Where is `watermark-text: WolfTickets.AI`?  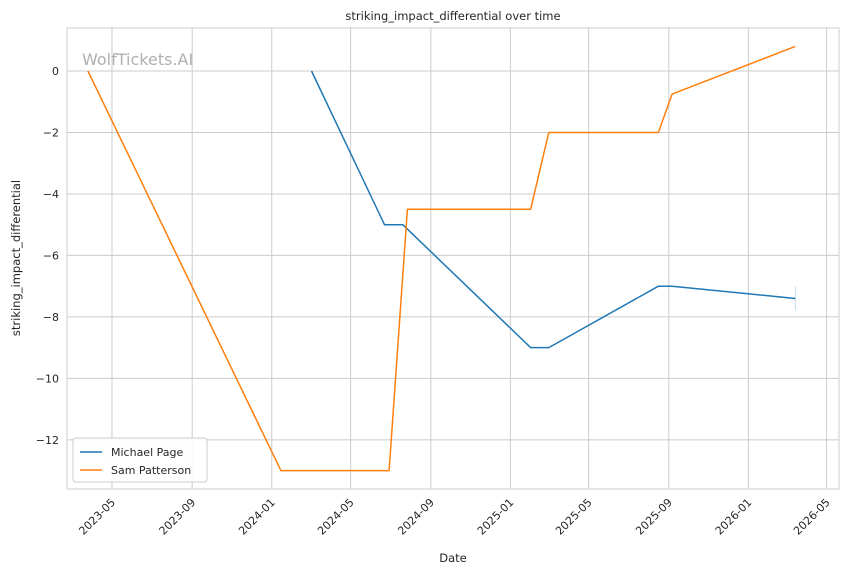 watermark-text: WolfTickets.AI is located at coordinates (137, 59).